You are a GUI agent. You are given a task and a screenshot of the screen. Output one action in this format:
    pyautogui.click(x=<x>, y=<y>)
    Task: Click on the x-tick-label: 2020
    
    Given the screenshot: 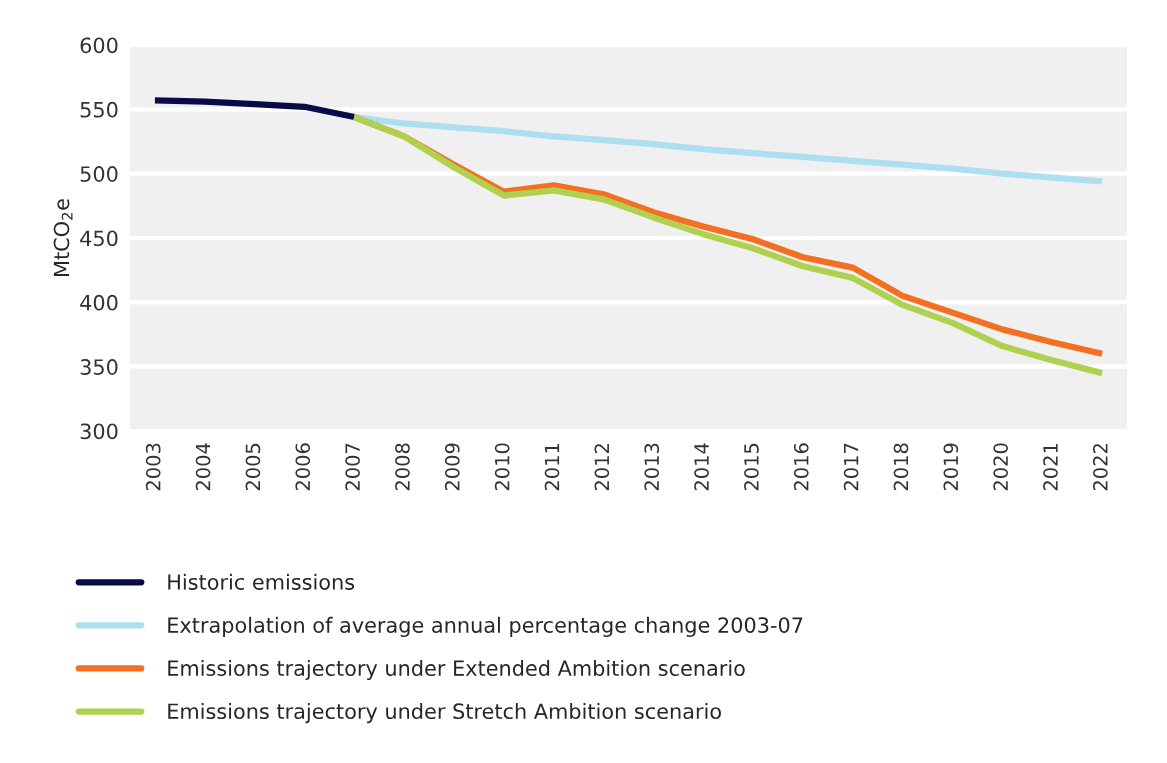 What is the action you would take?
    pyautogui.click(x=1001, y=467)
    